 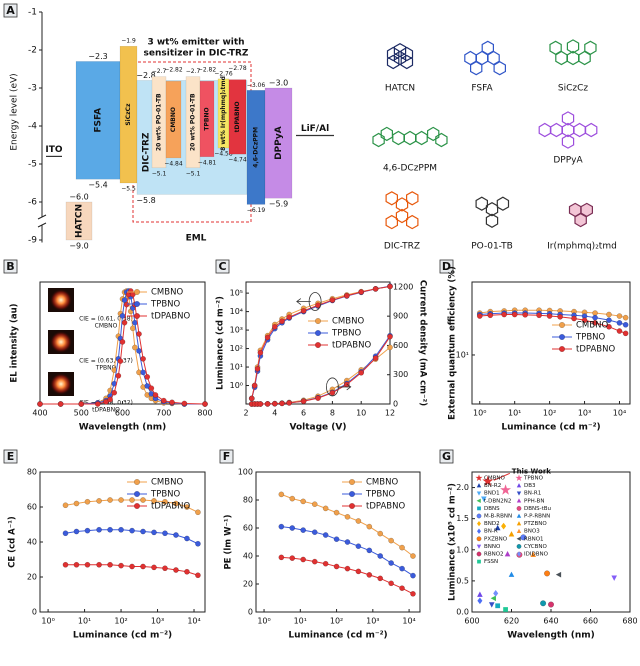 I want to click on legend-label: BN-R1, so click(x=532, y=494).